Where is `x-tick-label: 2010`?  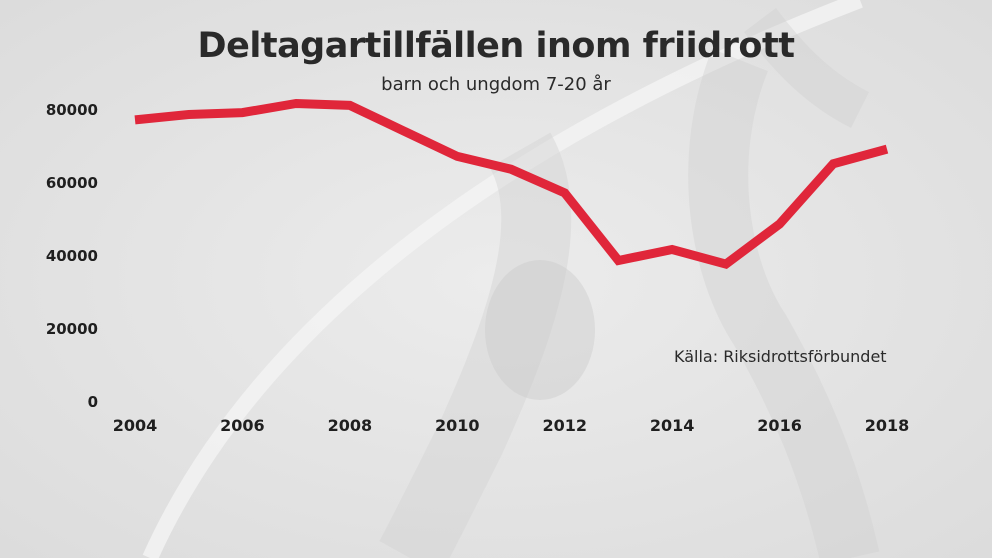 x-tick-label: 2010 is located at coordinates (457, 425).